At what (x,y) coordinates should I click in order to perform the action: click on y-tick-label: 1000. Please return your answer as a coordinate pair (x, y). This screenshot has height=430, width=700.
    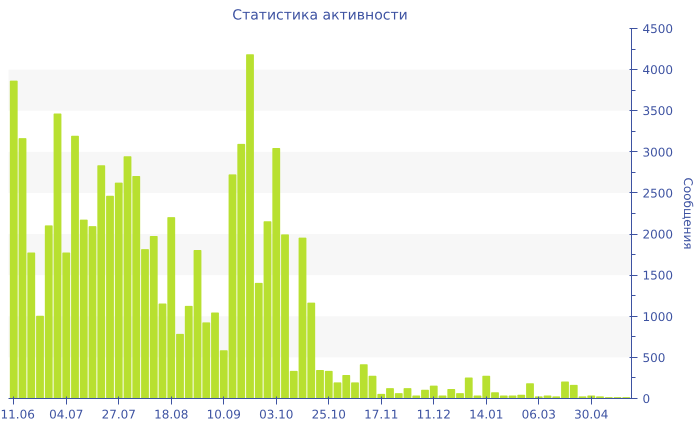
    Looking at the image, I should click on (658, 317).